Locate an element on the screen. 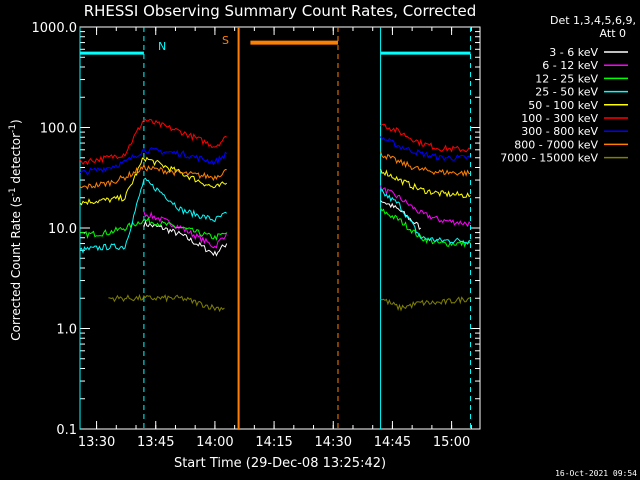  saa-label: S is located at coordinates (225, 40).